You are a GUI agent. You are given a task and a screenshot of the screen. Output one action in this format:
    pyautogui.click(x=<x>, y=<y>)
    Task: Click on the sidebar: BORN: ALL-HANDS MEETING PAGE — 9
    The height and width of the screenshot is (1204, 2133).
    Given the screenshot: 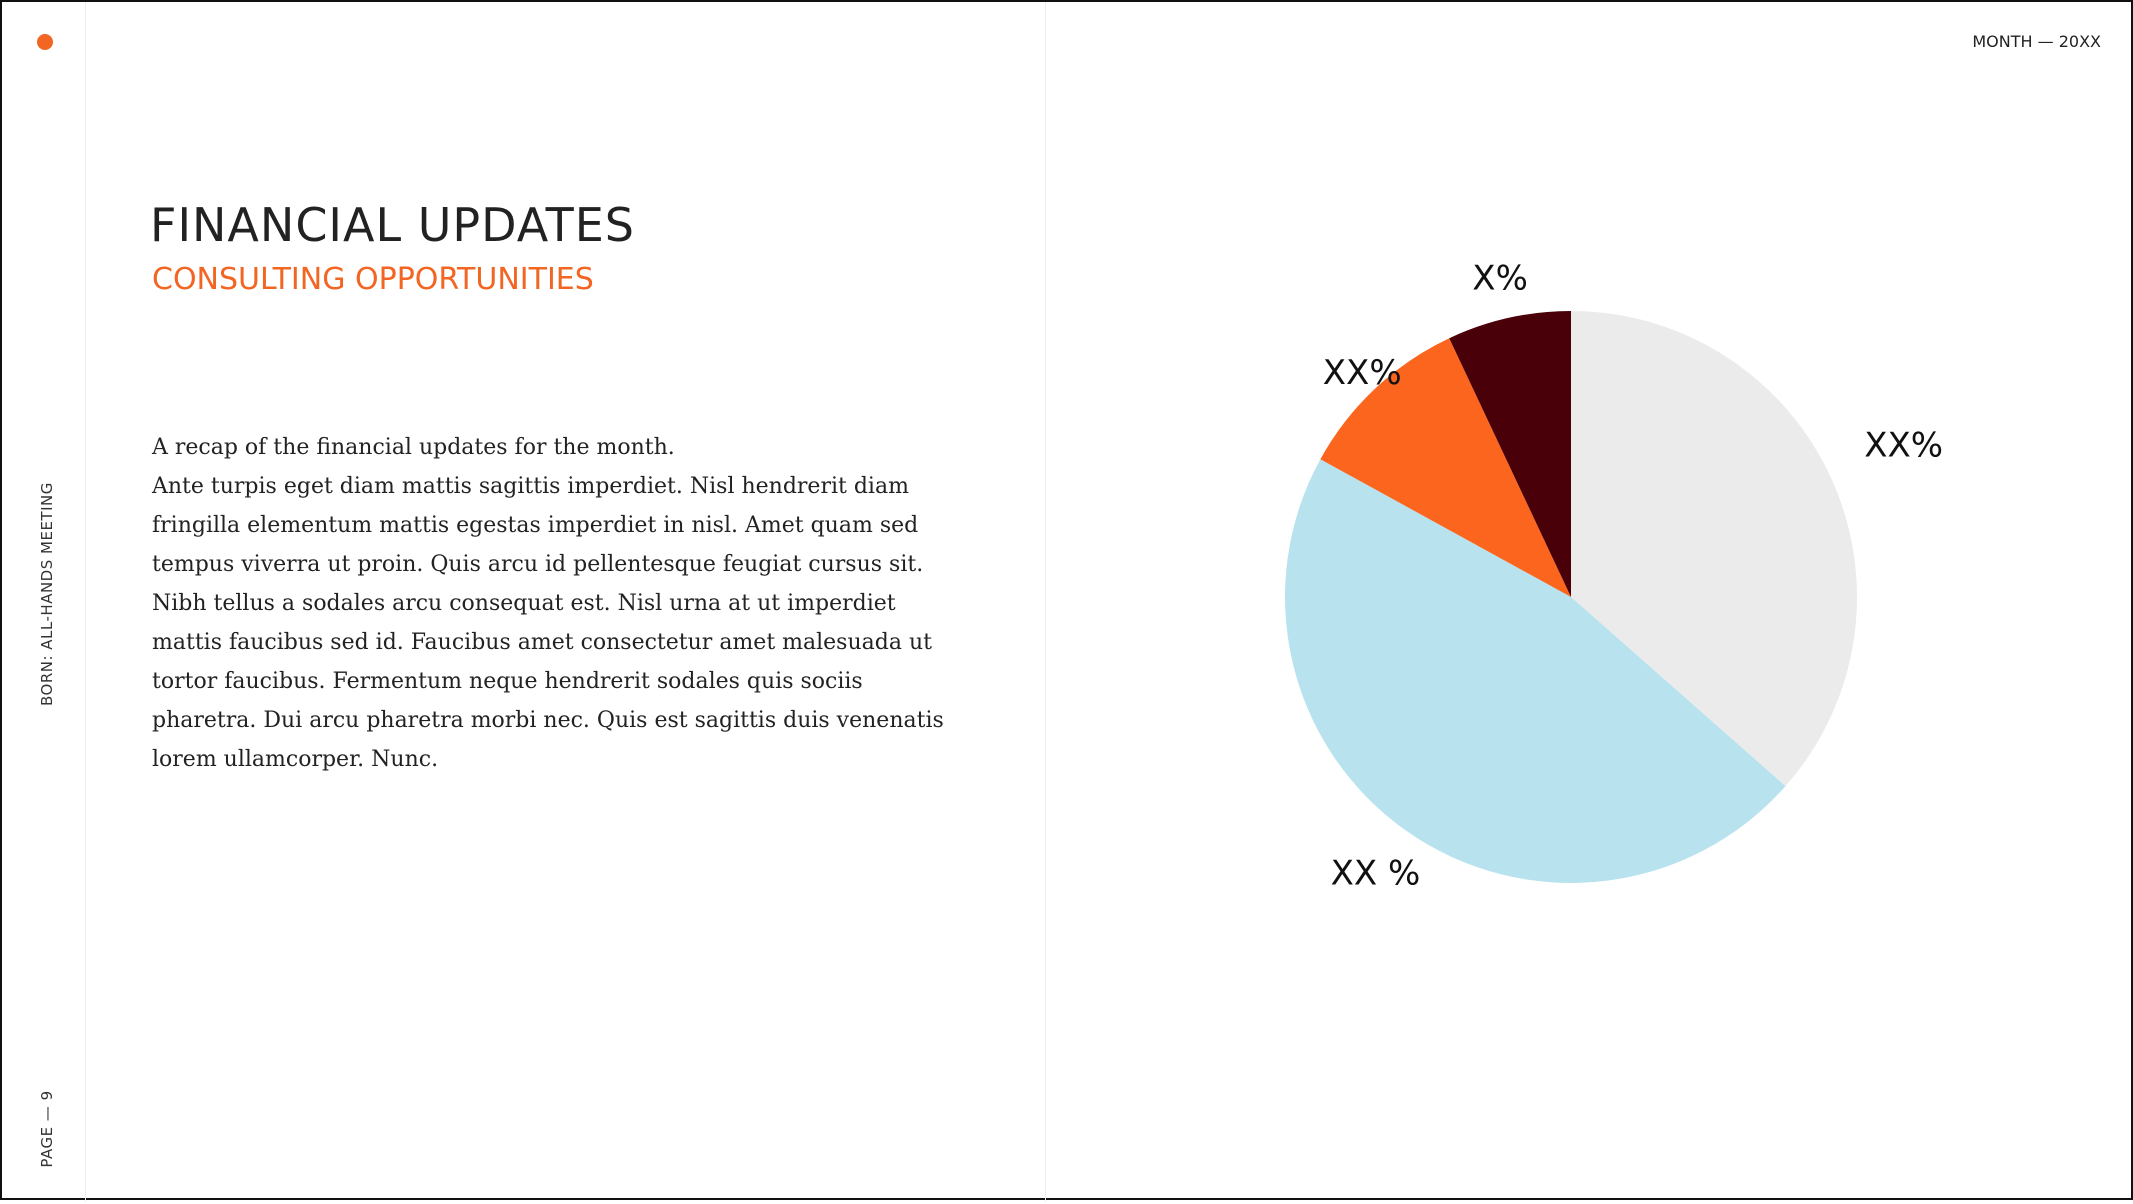 What is the action you would take?
    pyautogui.click(x=44, y=602)
    